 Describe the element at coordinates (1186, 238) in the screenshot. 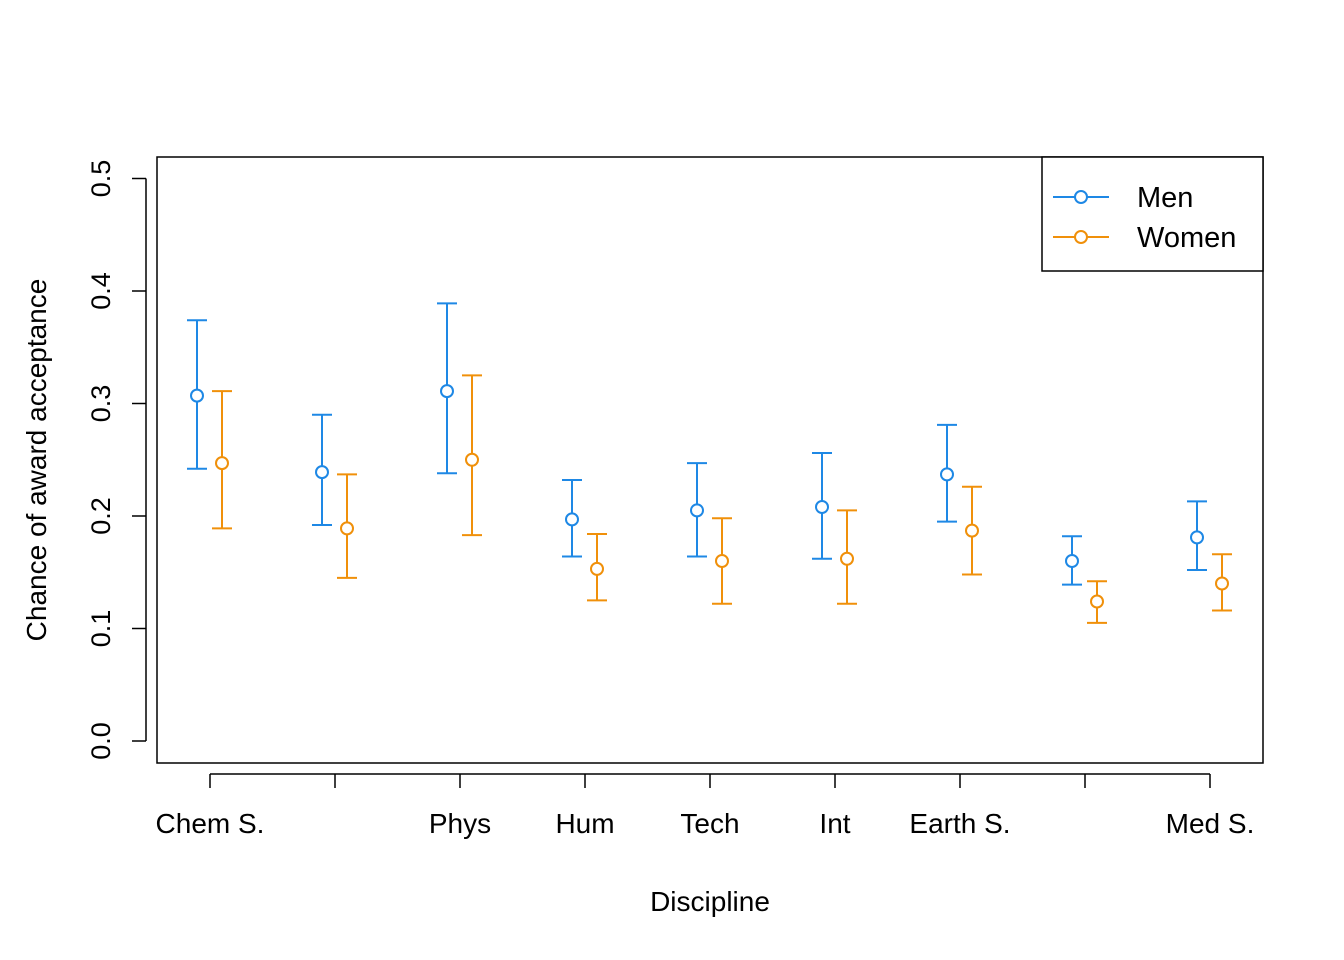

I see `legend-label-women: Women` at that location.